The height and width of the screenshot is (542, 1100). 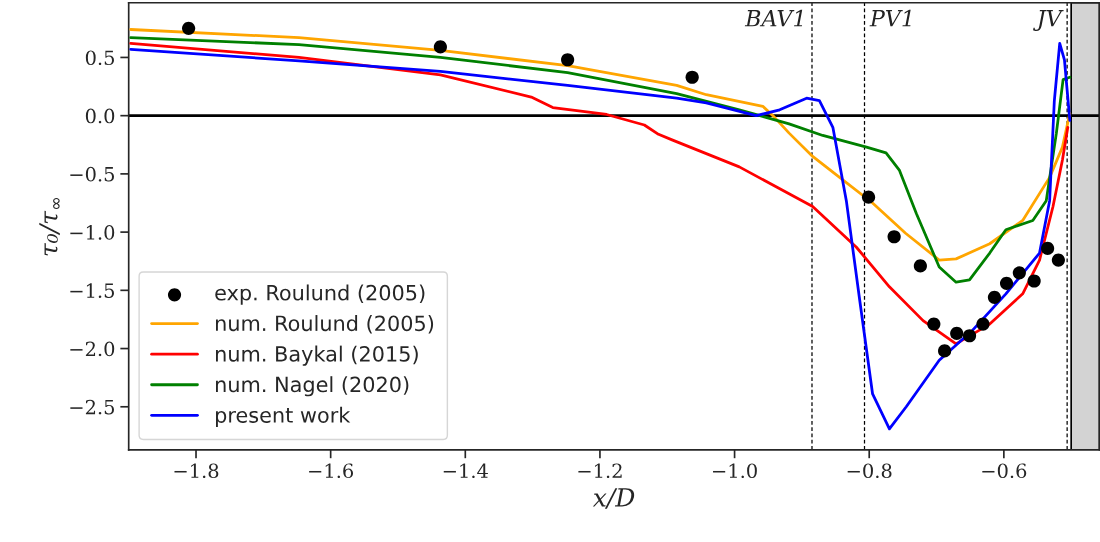 I want to click on y-tick-label: −1.5, so click(x=92, y=290).